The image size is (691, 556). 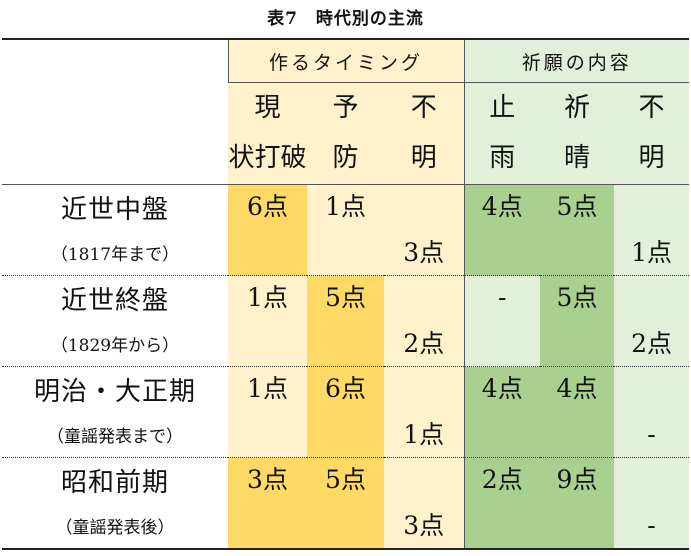 I want to click on header-shiu: 止 雨, so click(x=501, y=133).